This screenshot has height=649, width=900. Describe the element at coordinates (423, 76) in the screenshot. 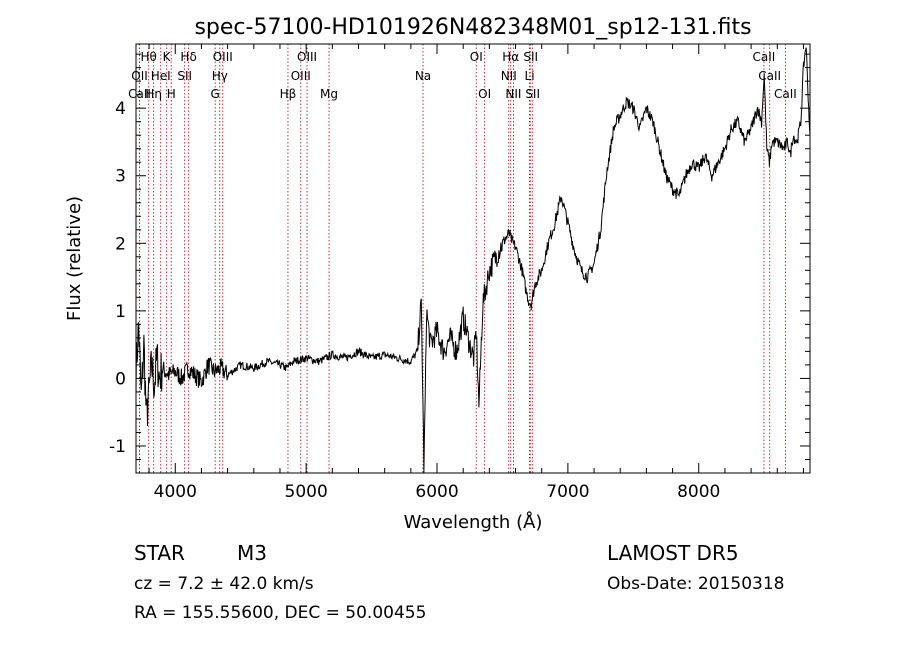

I see `line-marker-label: Na` at that location.